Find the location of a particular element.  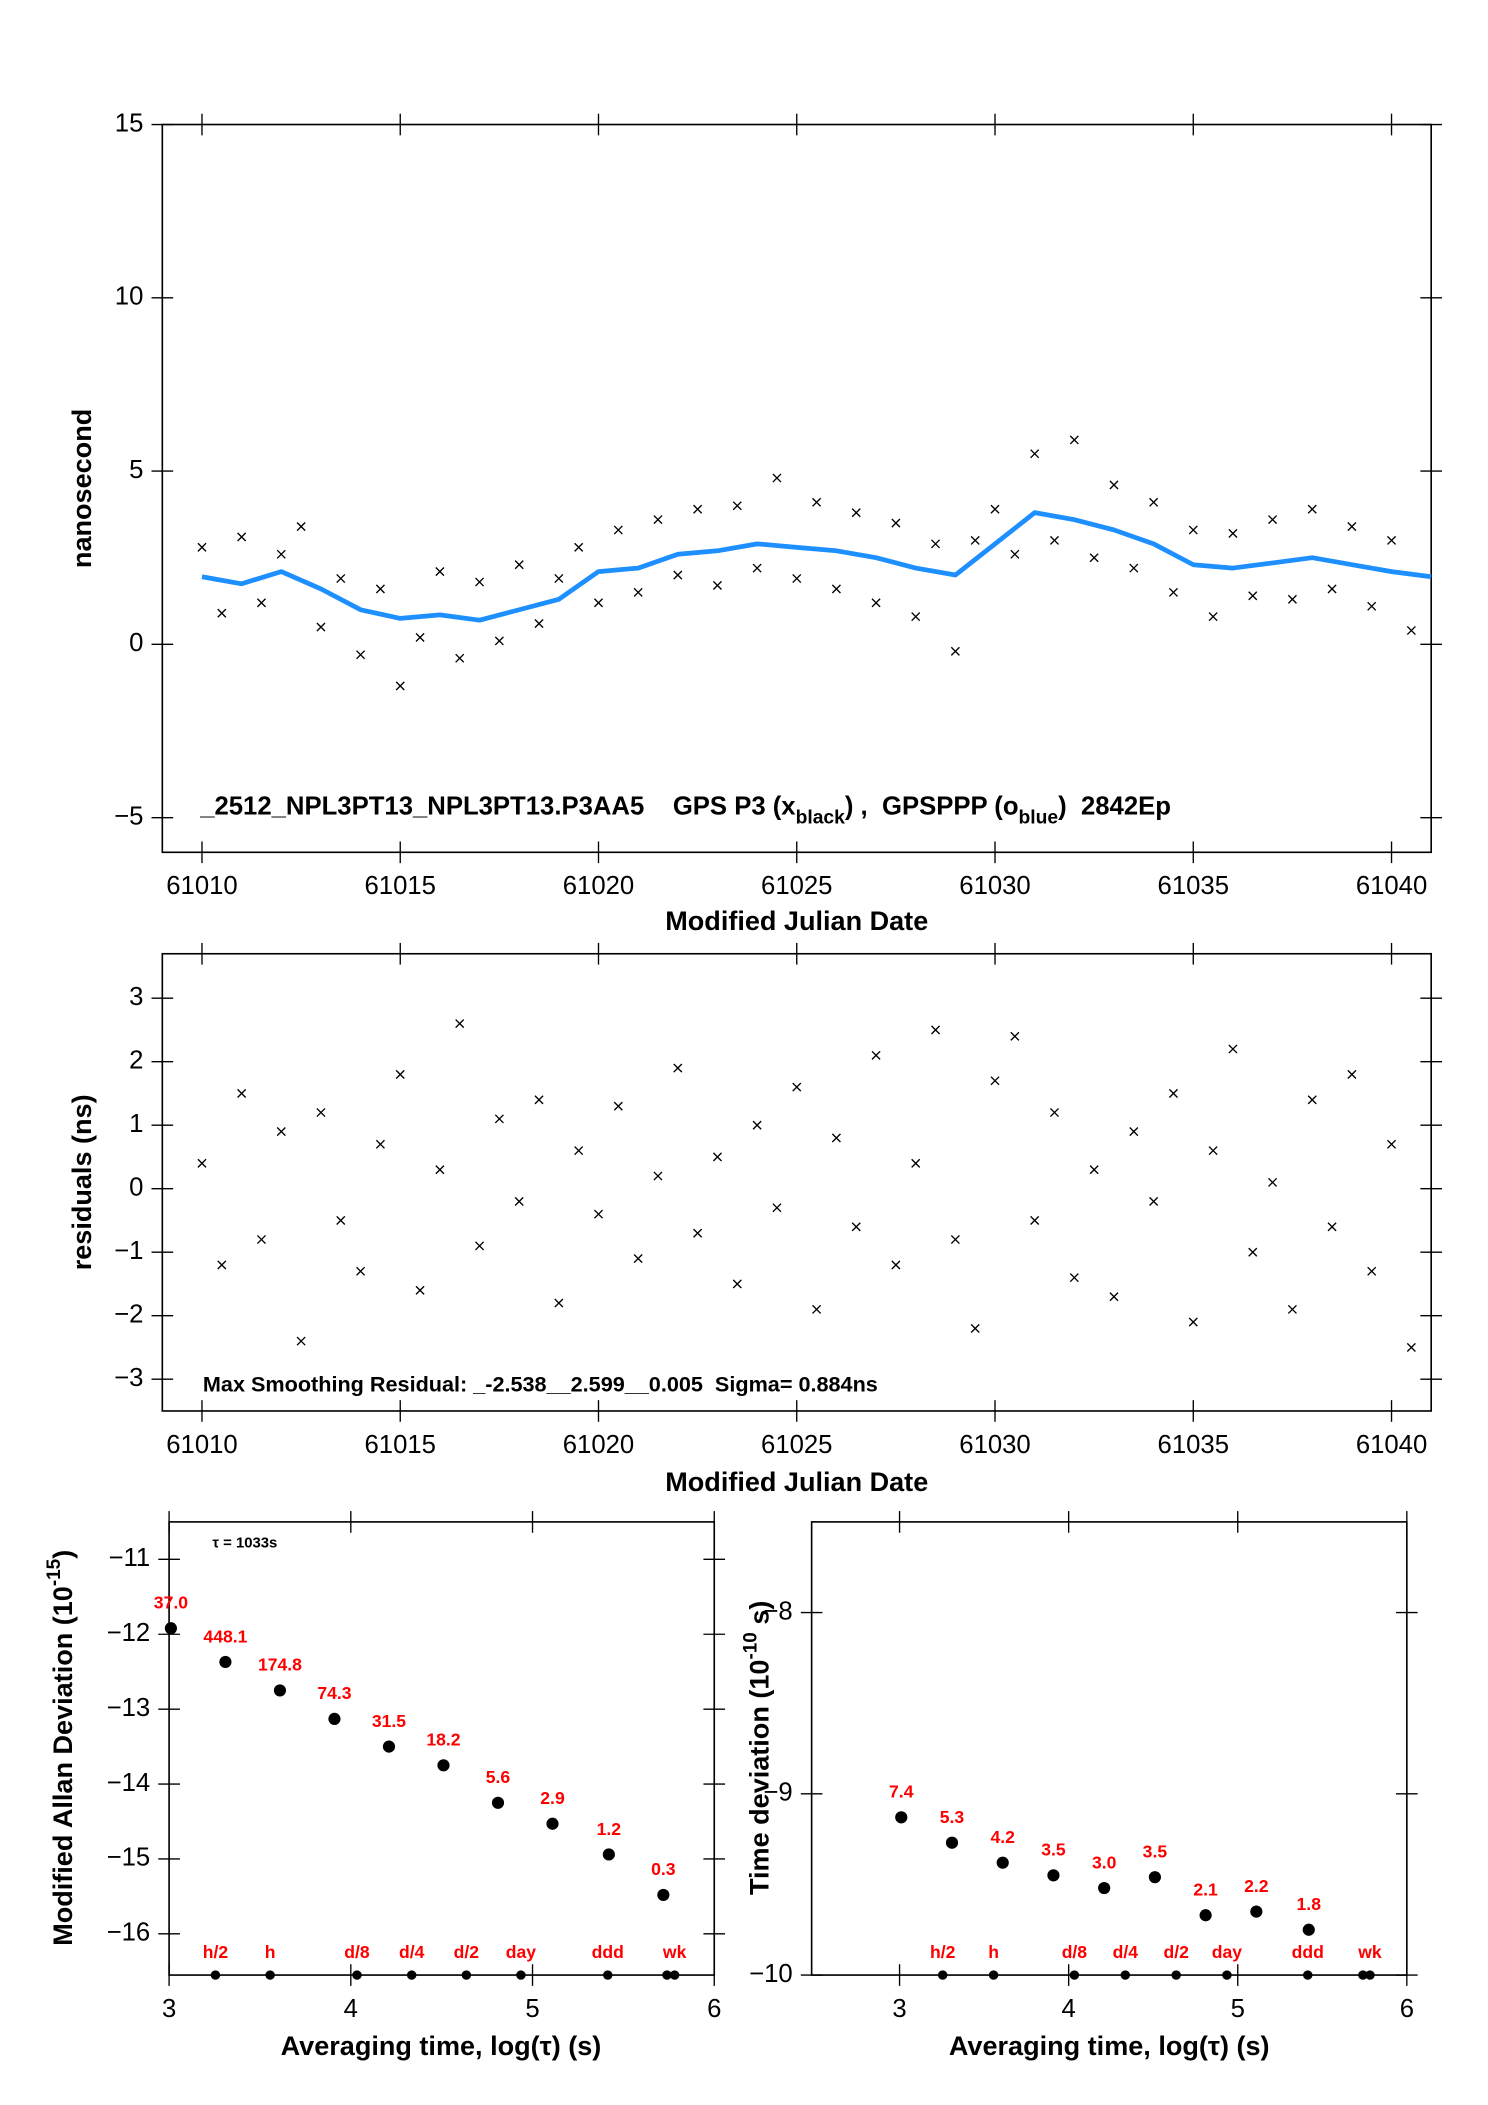

annotation-part: black is located at coordinates (821, 817).